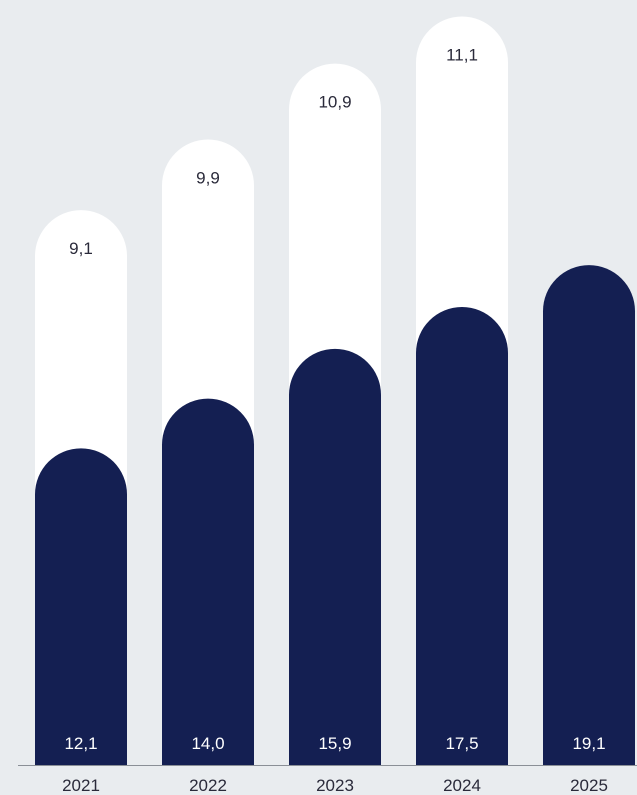 The width and height of the screenshot is (637, 795). What do you see at coordinates (334, 102) in the screenshot?
I see `value-label-upper-2023: 10,9` at bounding box center [334, 102].